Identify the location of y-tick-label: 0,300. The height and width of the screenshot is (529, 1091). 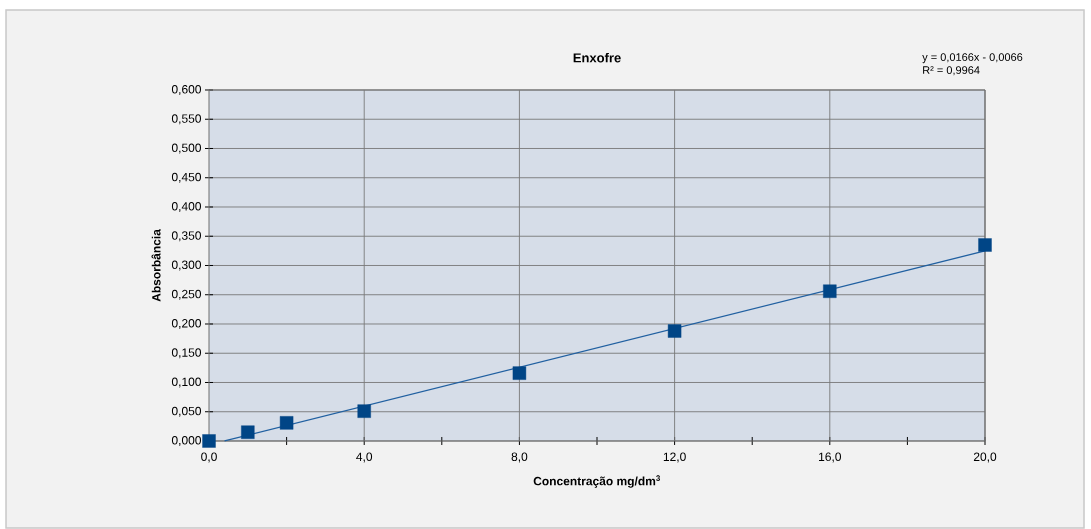
(186, 265).